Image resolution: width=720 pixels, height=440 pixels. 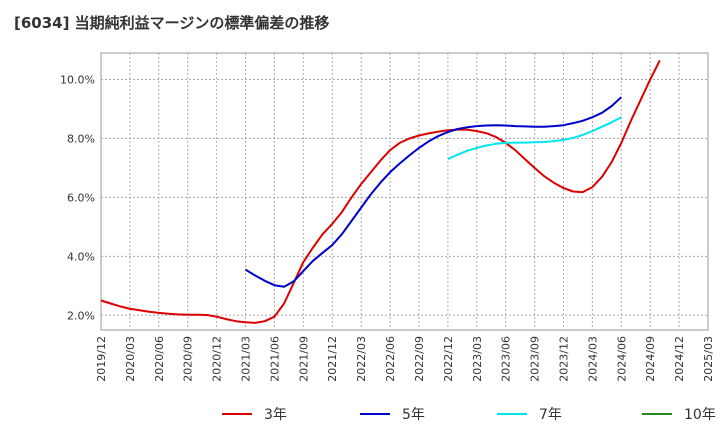 What do you see at coordinates (535, 359) in the screenshot?
I see `x-tick-label: 2023/09` at bounding box center [535, 359].